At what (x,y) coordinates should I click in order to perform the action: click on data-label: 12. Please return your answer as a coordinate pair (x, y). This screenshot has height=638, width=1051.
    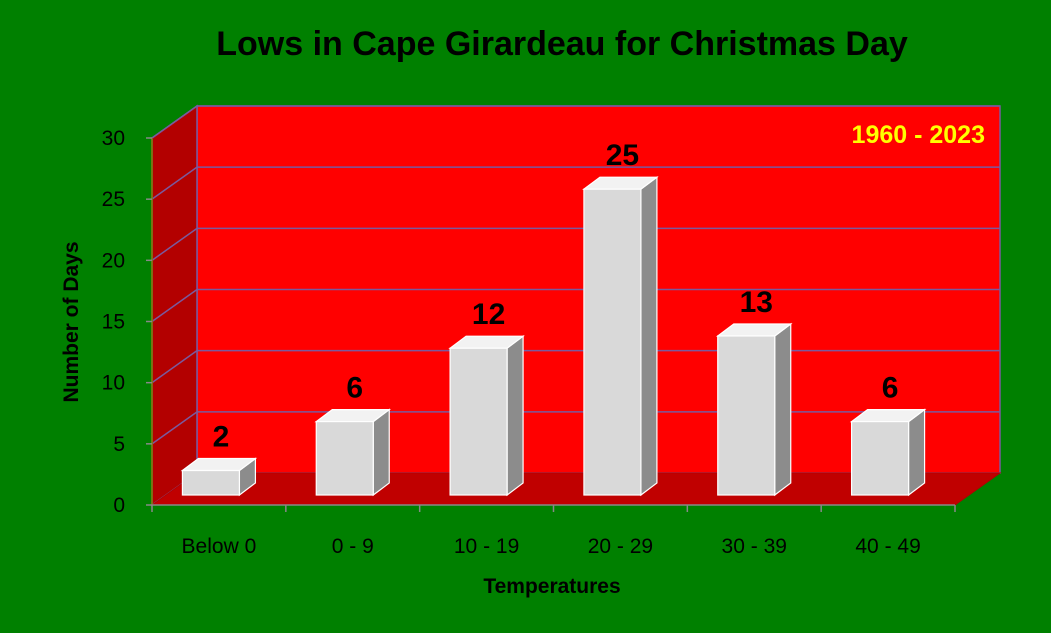
    Looking at the image, I should click on (488, 314).